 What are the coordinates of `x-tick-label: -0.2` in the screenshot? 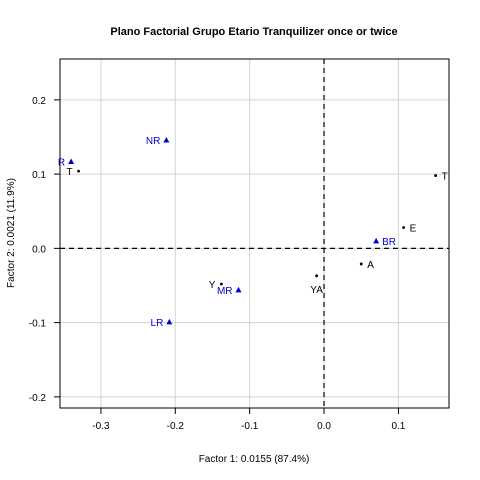 It's located at (176, 426).